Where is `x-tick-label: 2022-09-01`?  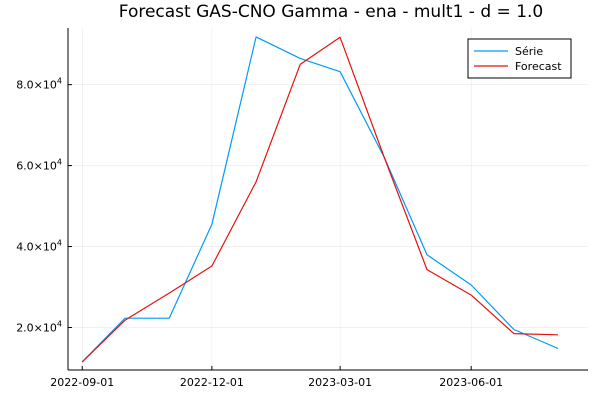
x-tick-label: 2022-09-01 is located at coordinates (82, 382).